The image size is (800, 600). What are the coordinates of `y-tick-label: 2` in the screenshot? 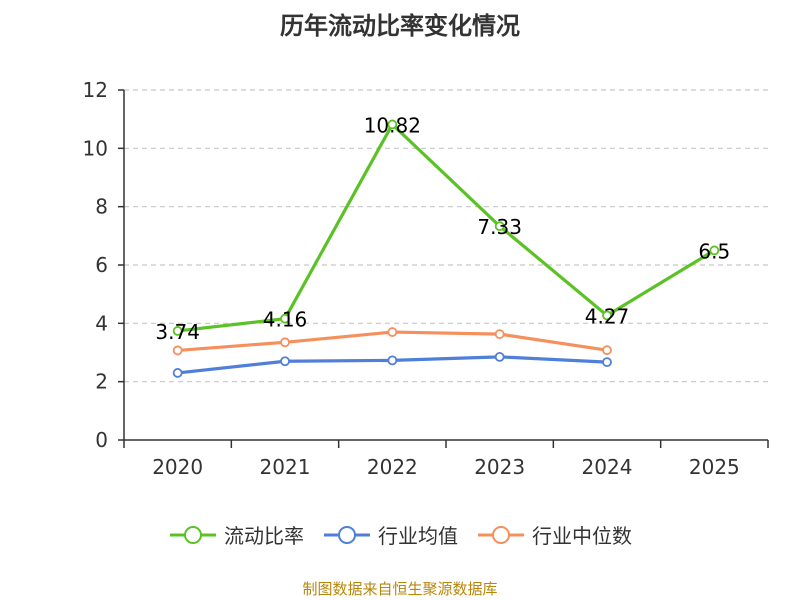 It's located at (101, 382).